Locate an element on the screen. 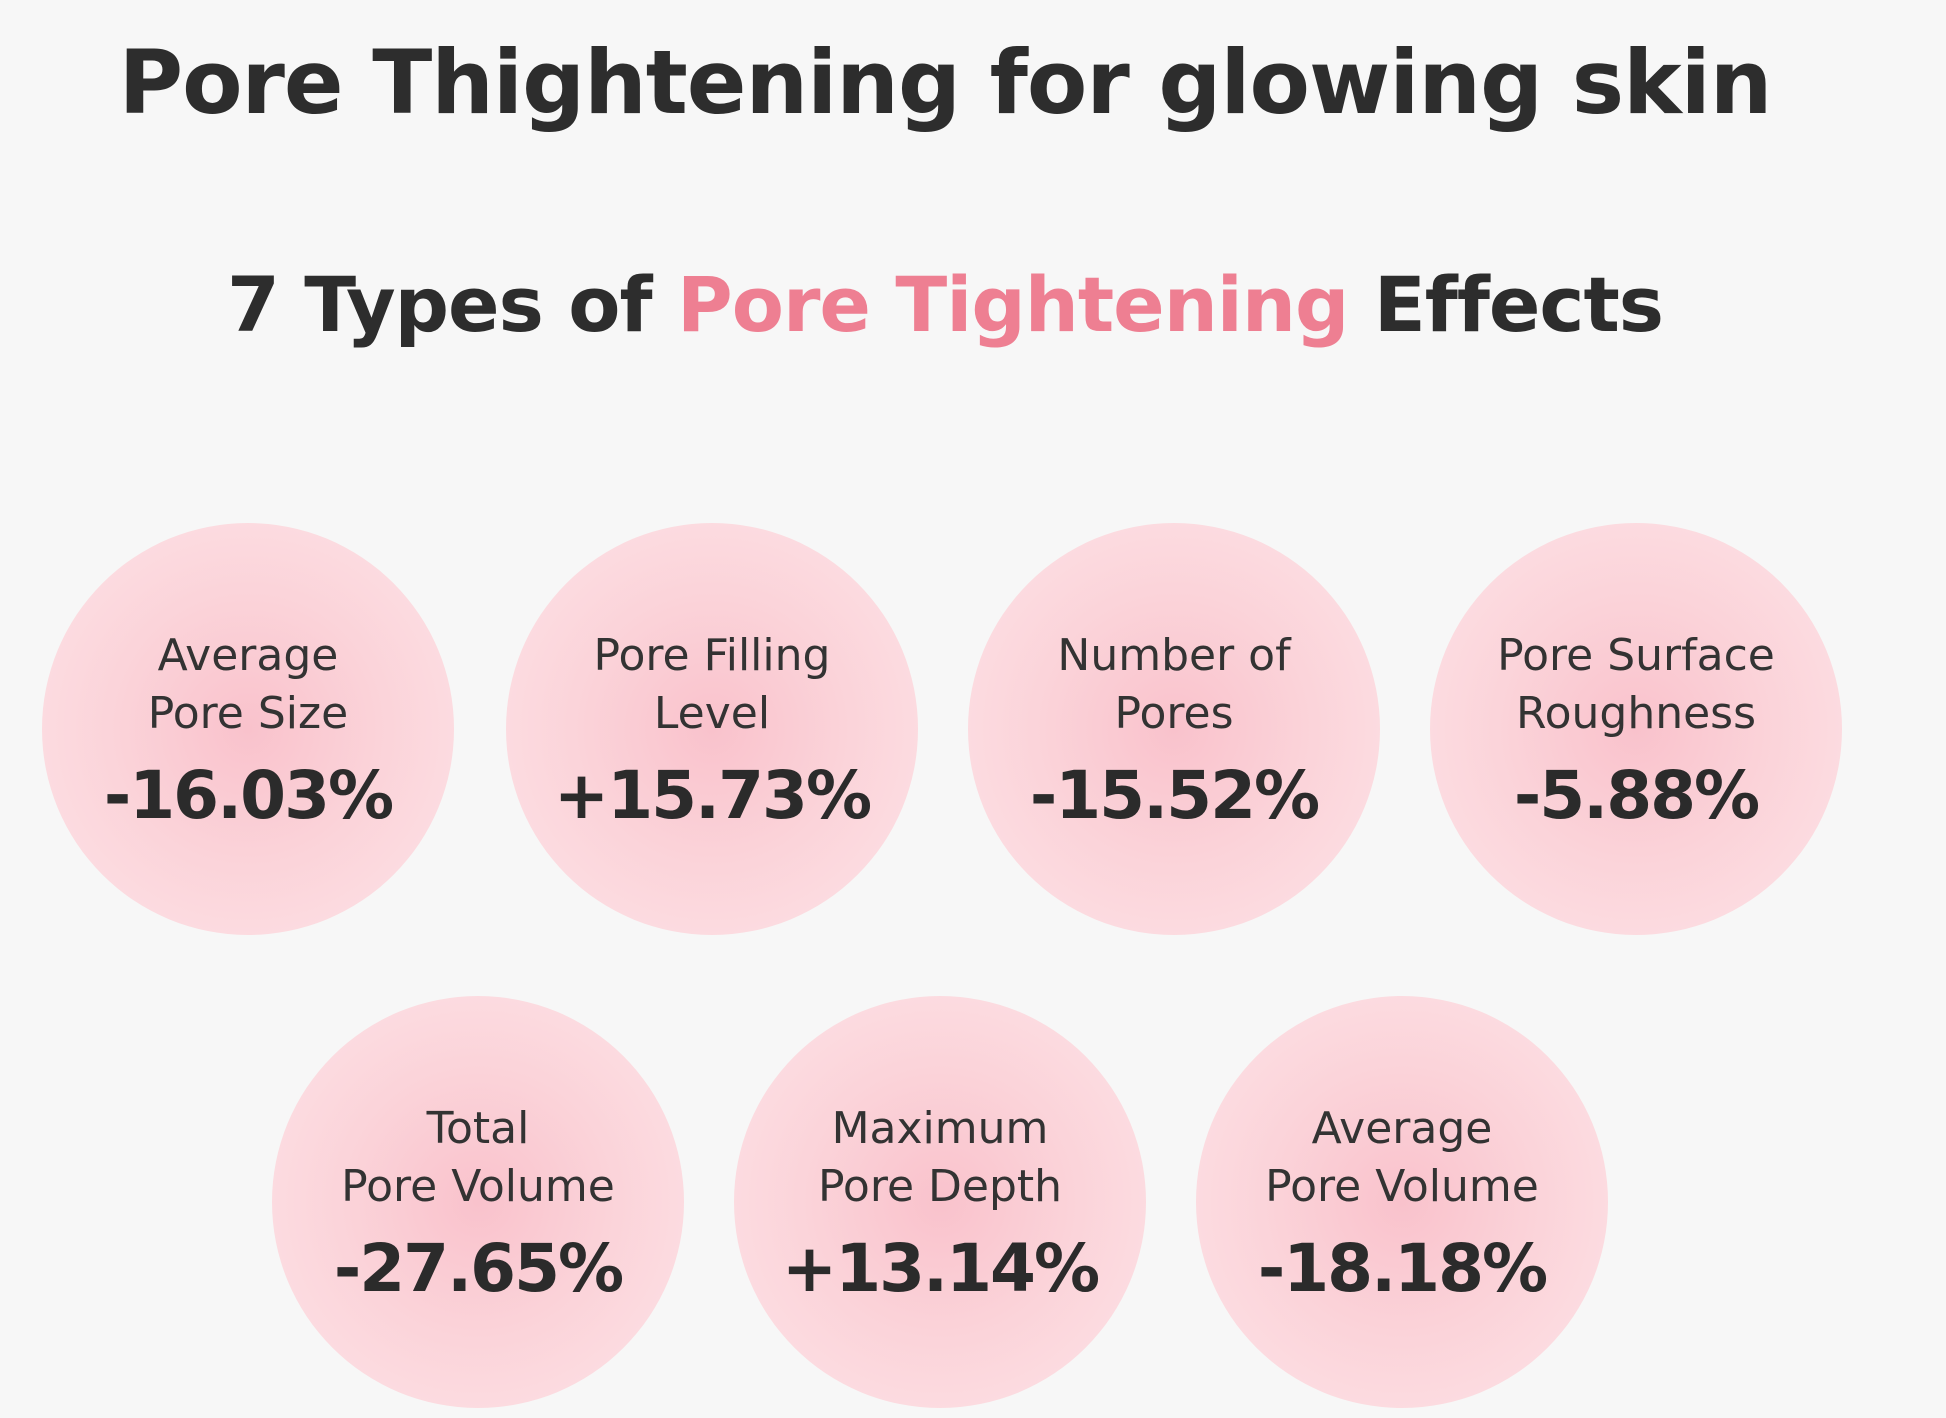 This screenshot has height=1418, width=1946. stat-label-line2: Roughness is located at coordinates (1636, 713).